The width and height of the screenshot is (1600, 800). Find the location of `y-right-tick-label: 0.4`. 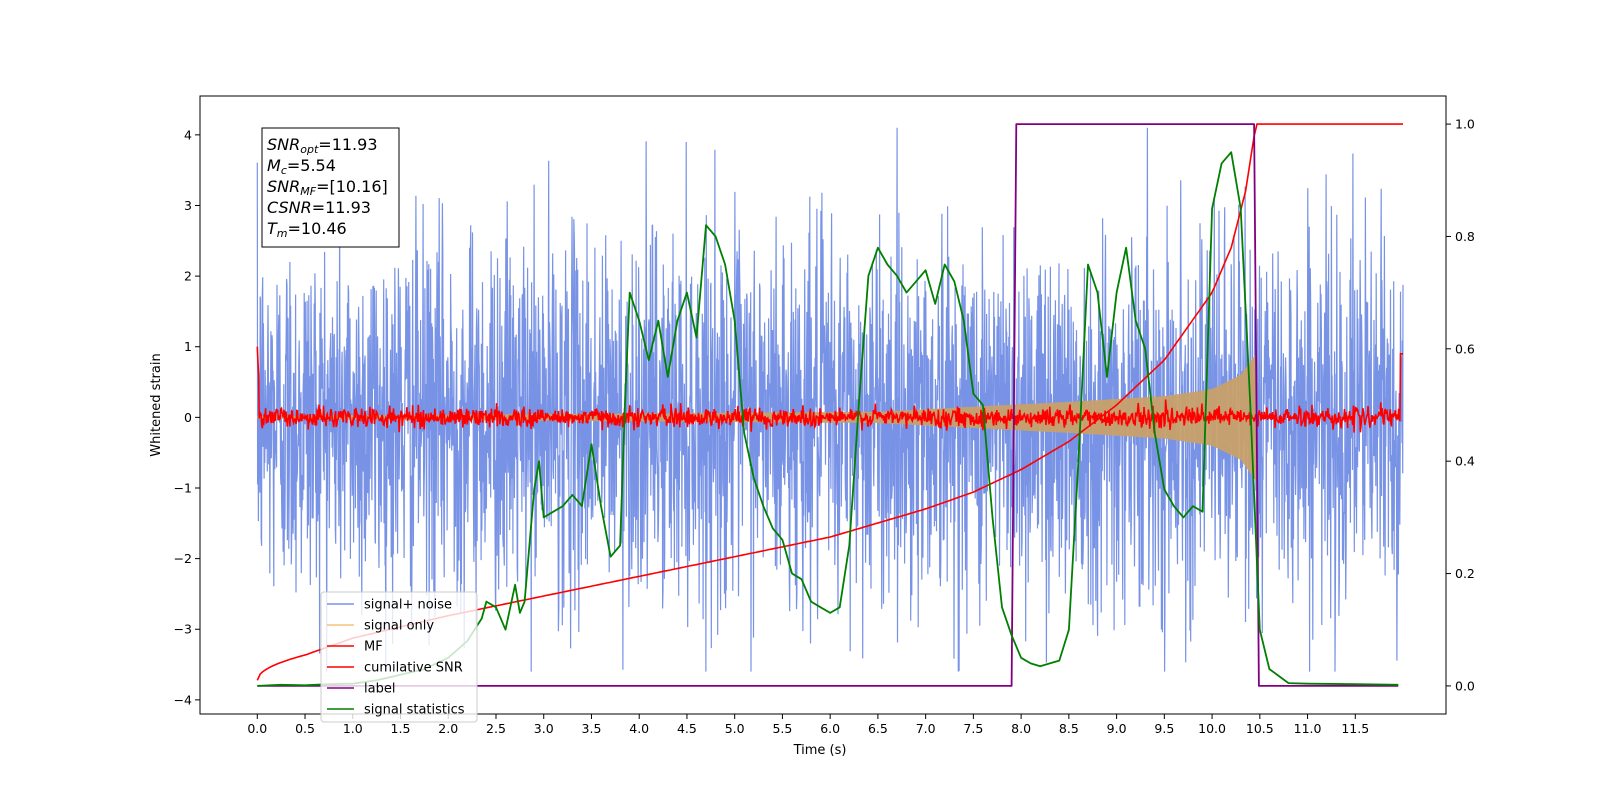

y-right-tick-label: 0.4 is located at coordinates (1465, 461).